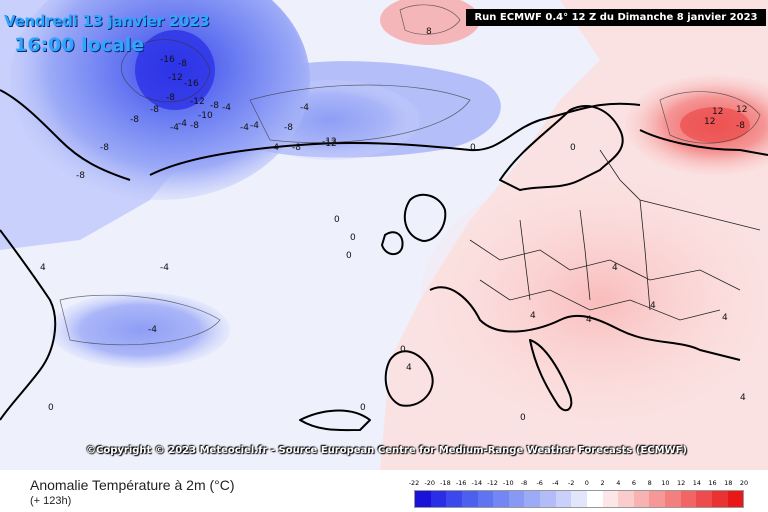 The height and width of the screenshot is (512, 768). Describe the element at coordinates (425, 217) in the screenshot. I see `britain-coast` at that location.